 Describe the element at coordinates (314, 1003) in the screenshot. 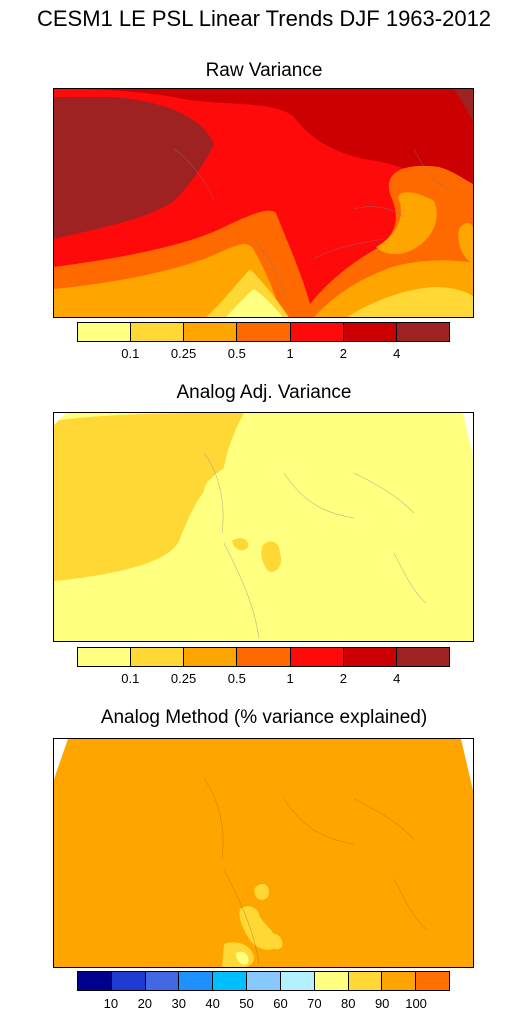

I see `colorbar-tick-label: 70` at that location.